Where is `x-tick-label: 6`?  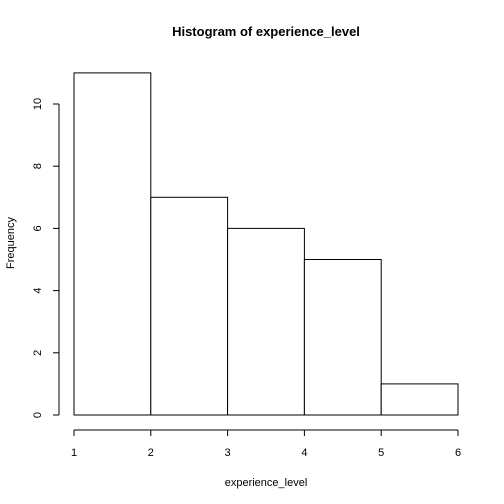 x-tick-label: 6 is located at coordinates (458, 453).